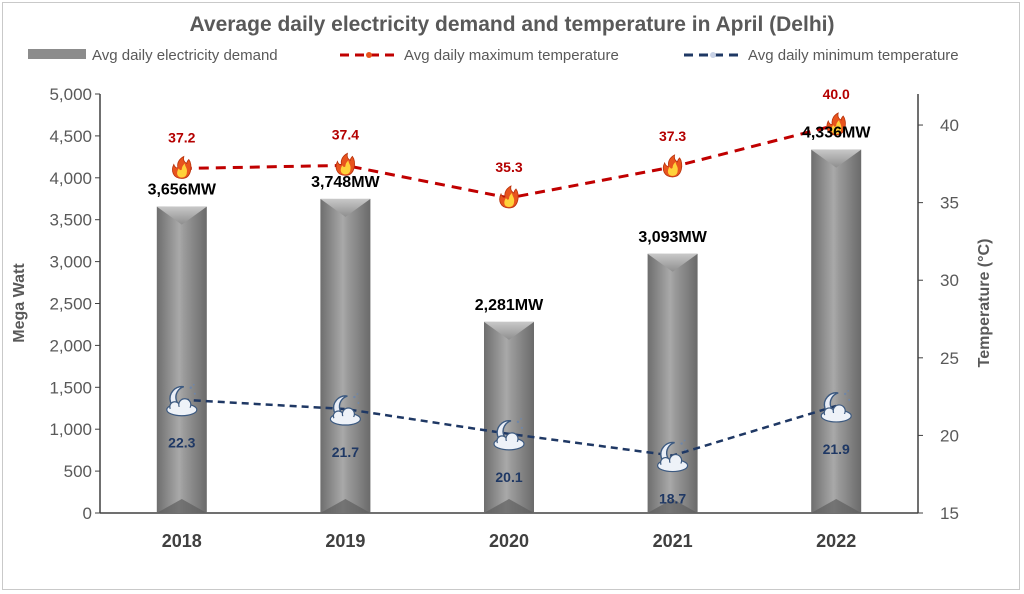 The height and width of the screenshot is (594, 1024). I want to click on max-temp-label: 37.2, so click(181, 137).